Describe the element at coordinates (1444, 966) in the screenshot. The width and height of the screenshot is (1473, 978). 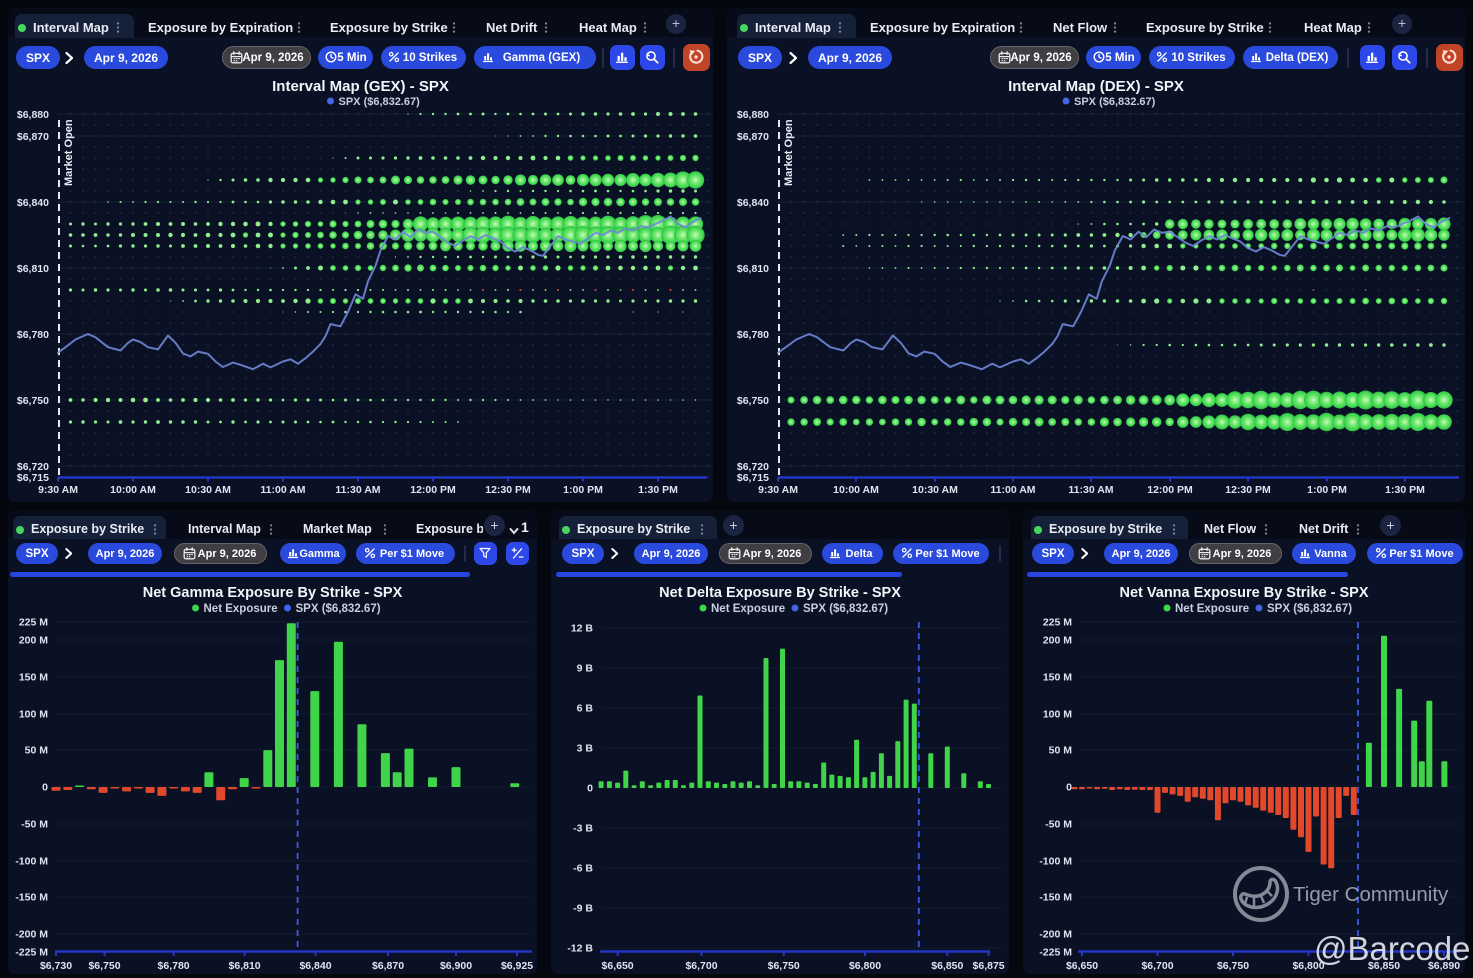
I see `svg-text: $6,890` at that location.